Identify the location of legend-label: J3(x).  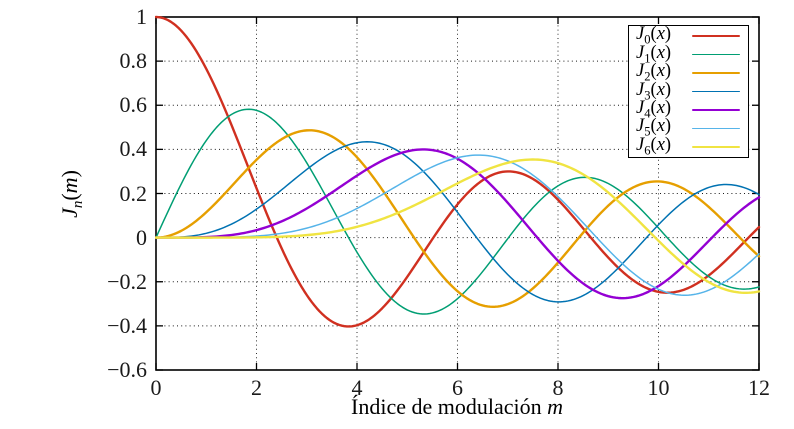
(654, 91).